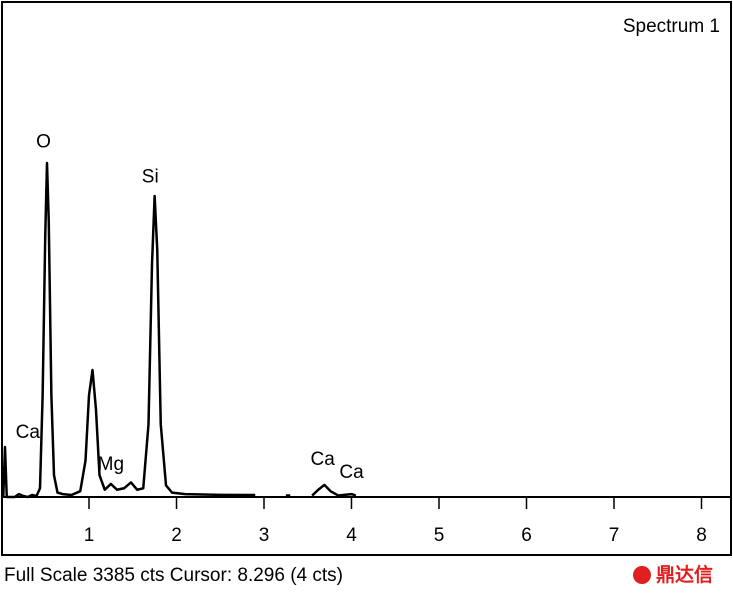 This screenshot has width=733, height=596. Describe the element at coordinates (150, 176) in the screenshot. I see `peak-label: Si` at that location.